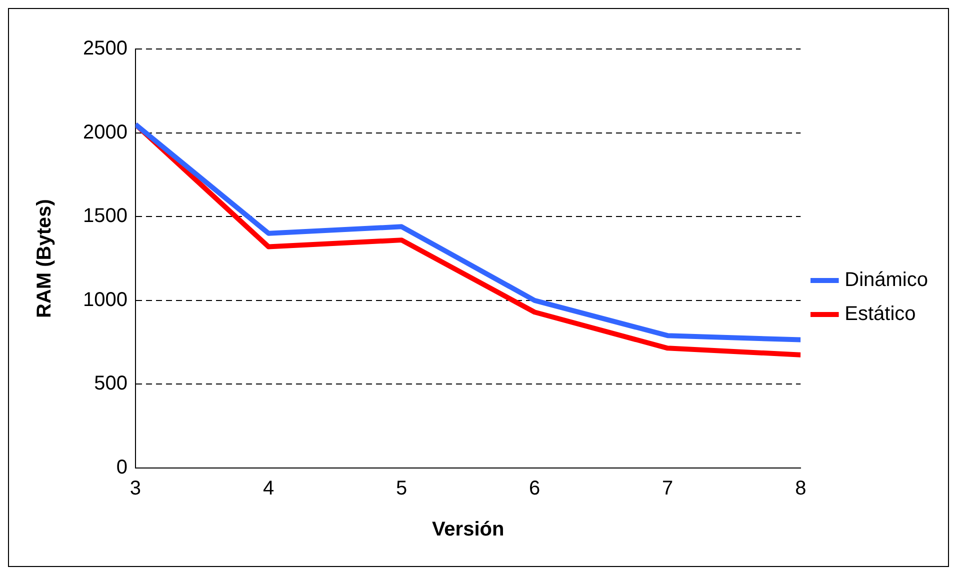  Describe the element at coordinates (268, 489) in the screenshot. I see `x-tick-label: 4` at that location.